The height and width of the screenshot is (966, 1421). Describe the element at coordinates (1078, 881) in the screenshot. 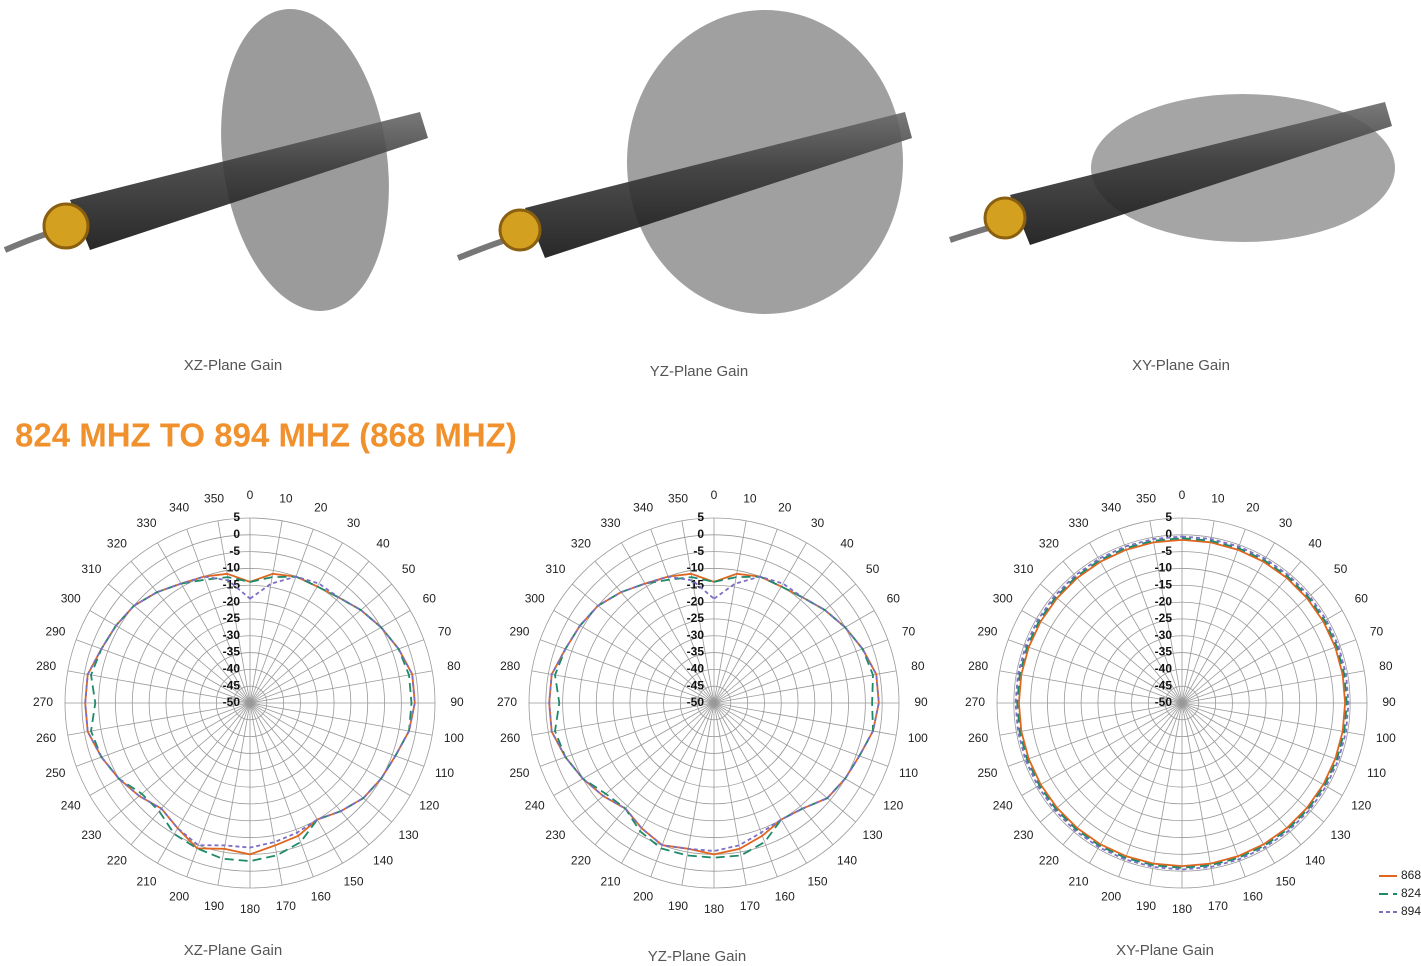

I see `angle-tick-label: 210` at that location.